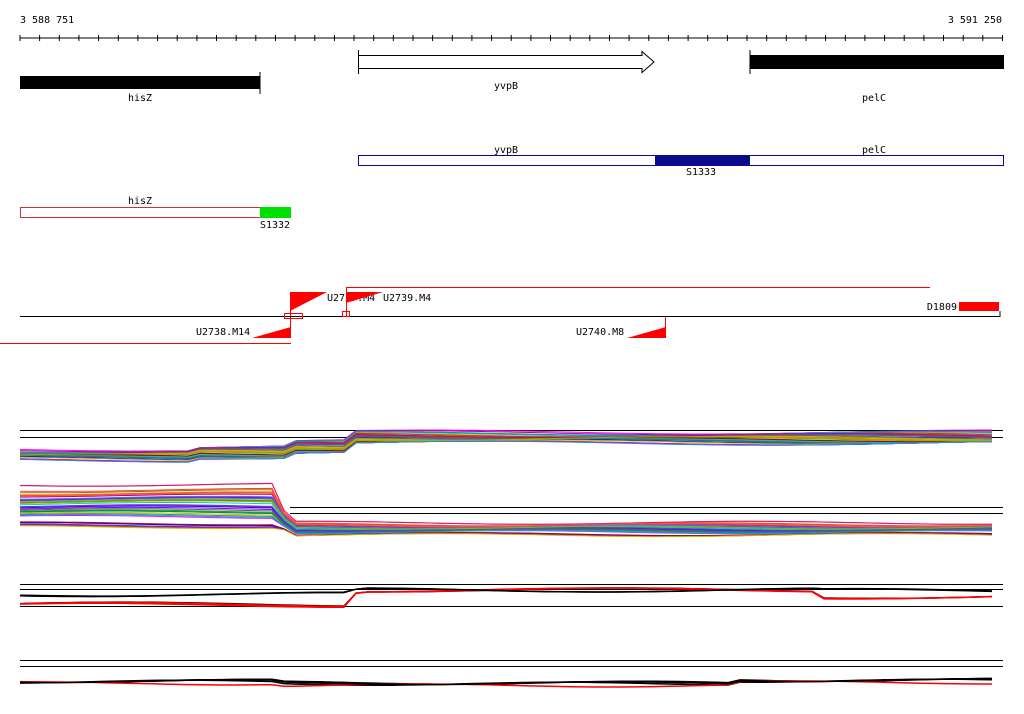 The image size is (1024, 714). Describe the element at coordinates (646, 332) in the screenshot. I see `feature-u2740-triangle` at that location.